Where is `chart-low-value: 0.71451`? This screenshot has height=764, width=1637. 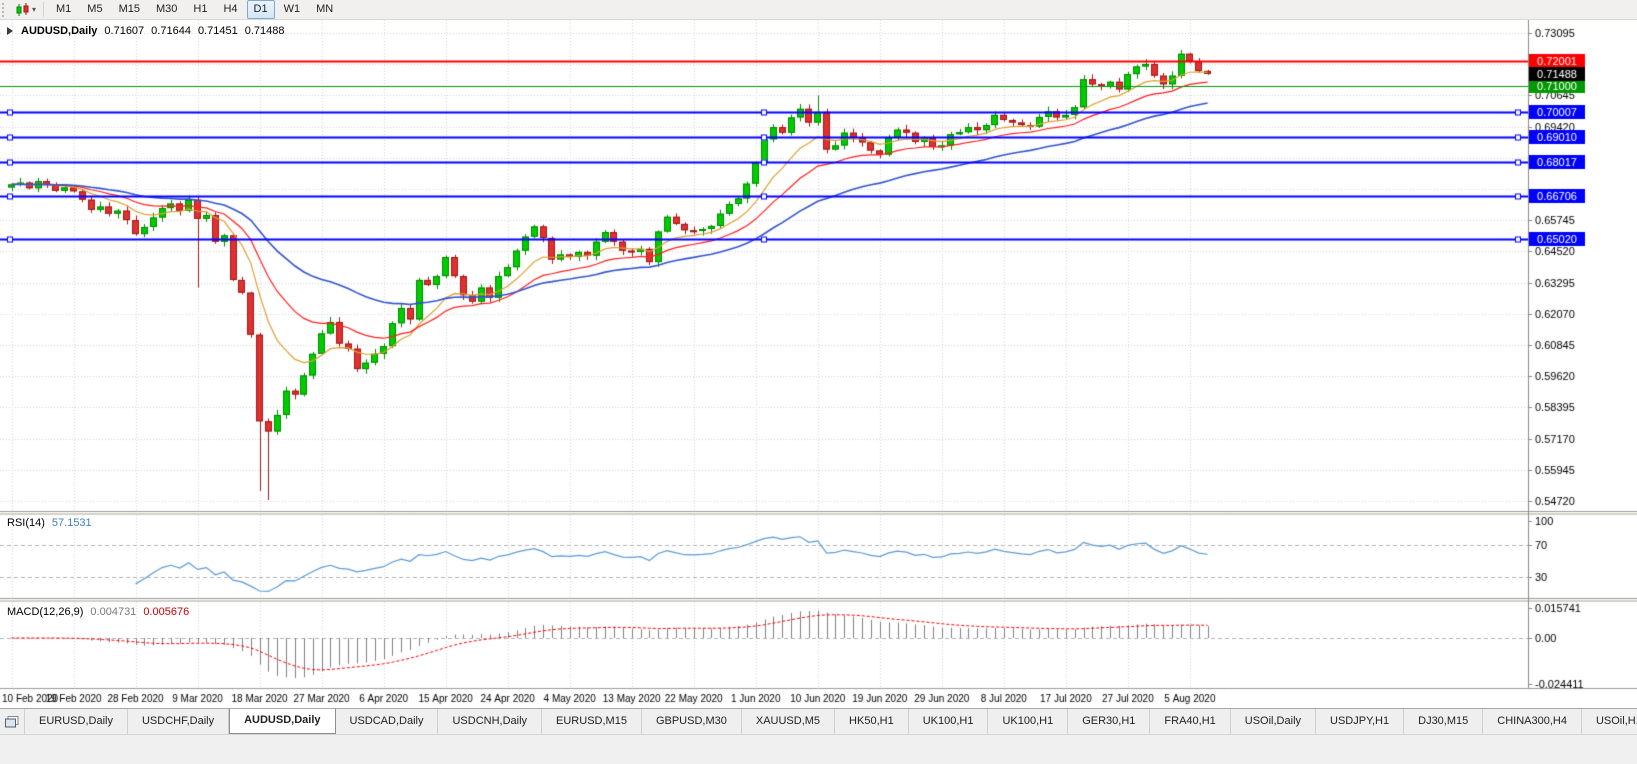
chart-low-value: 0.71451 is located at coordinates (217, 31).